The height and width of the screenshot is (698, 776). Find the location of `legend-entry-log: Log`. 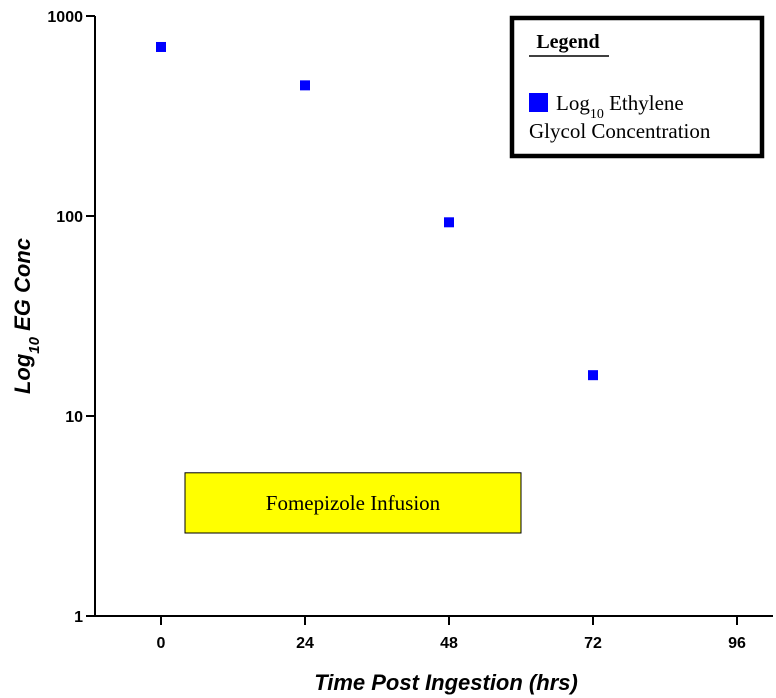

legend-entry-log: Log is located at coordinates (573, 103).